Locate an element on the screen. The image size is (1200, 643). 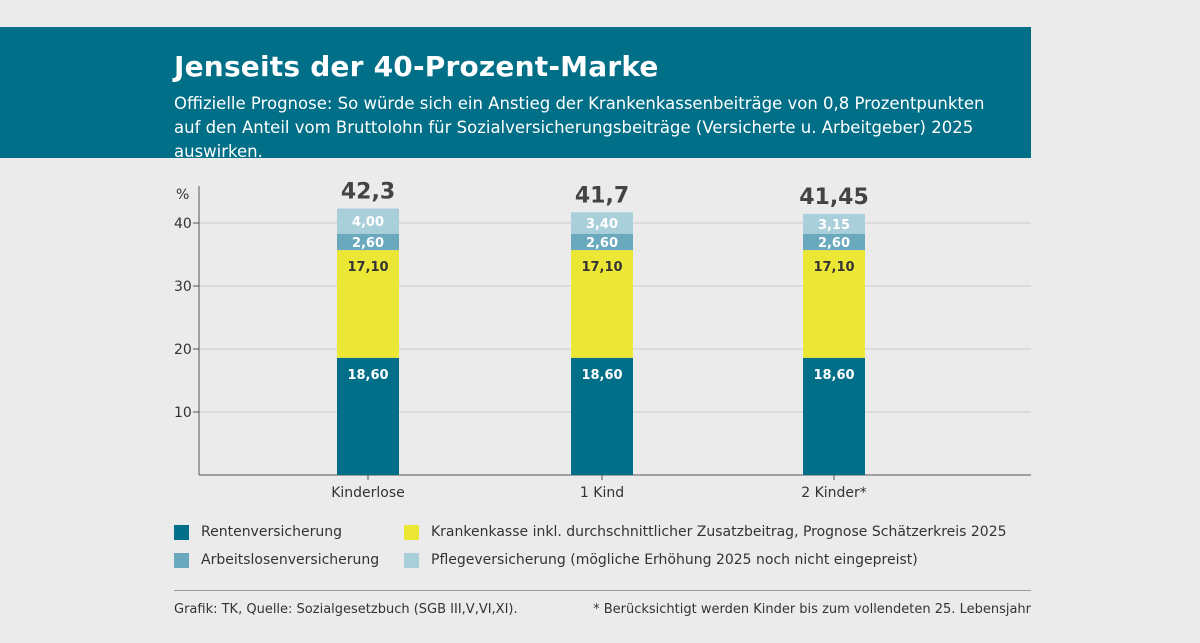
legend-item-rentenversicherung: Rentenversicherung is located at coordinates (258, 532).